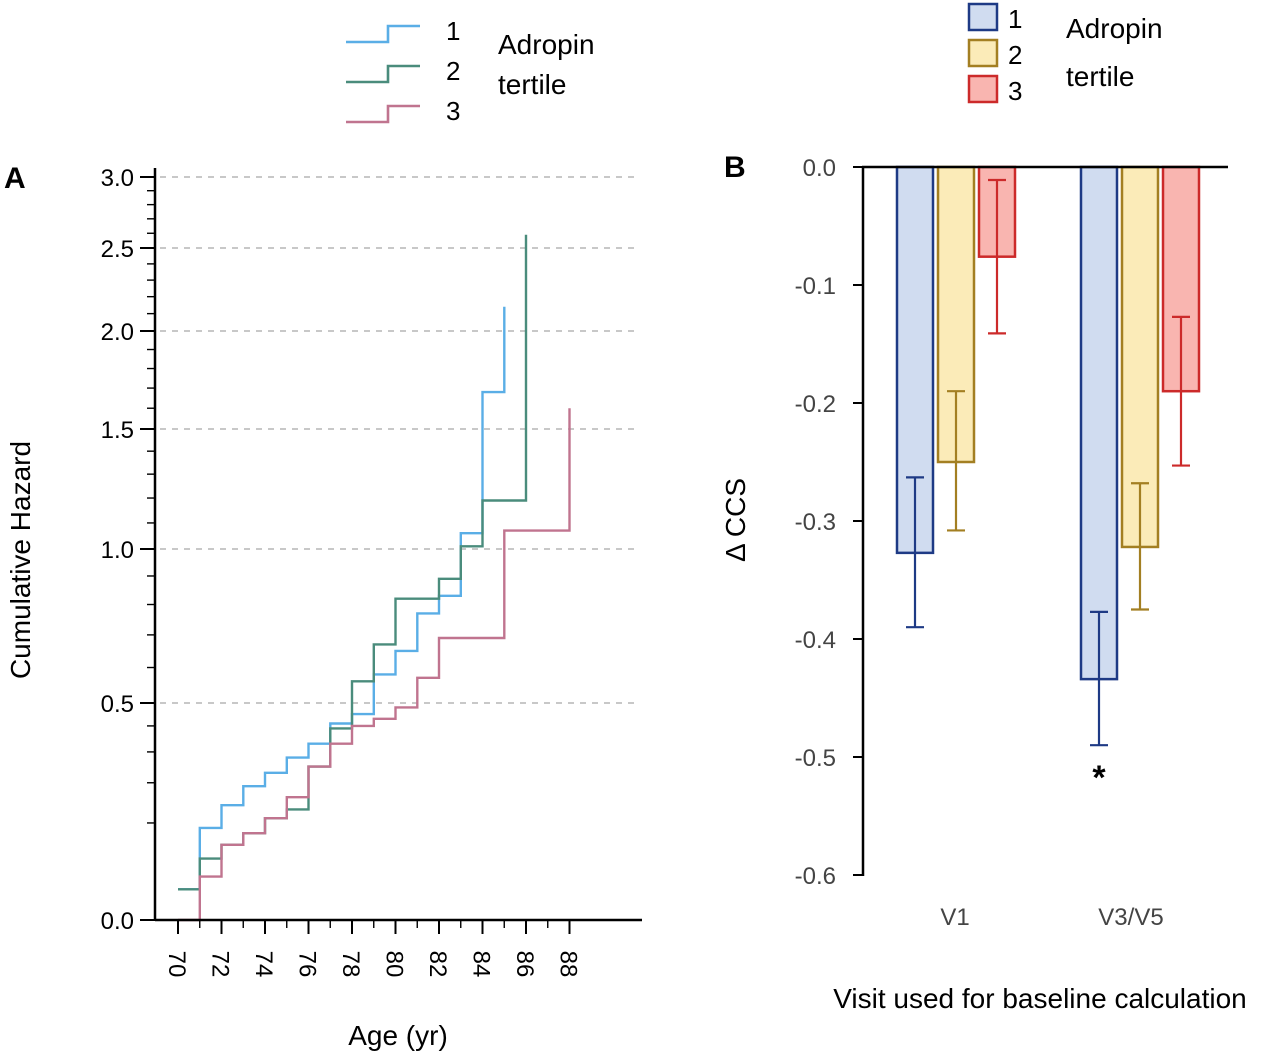 This screenshot has width=1280, height=1054. I want to click on panel-a-x-tick-label: 86, so click(524, 964).